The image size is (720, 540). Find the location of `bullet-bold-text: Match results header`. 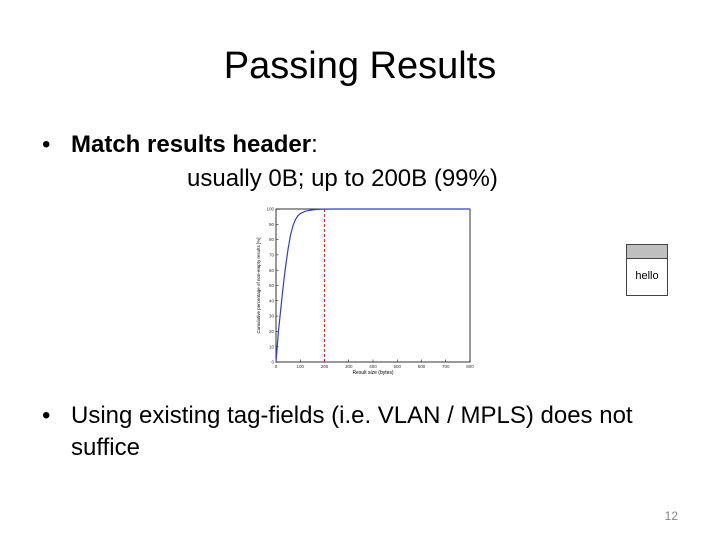

bullet-bold-text: Match results header is located at coordinates (191, 144).